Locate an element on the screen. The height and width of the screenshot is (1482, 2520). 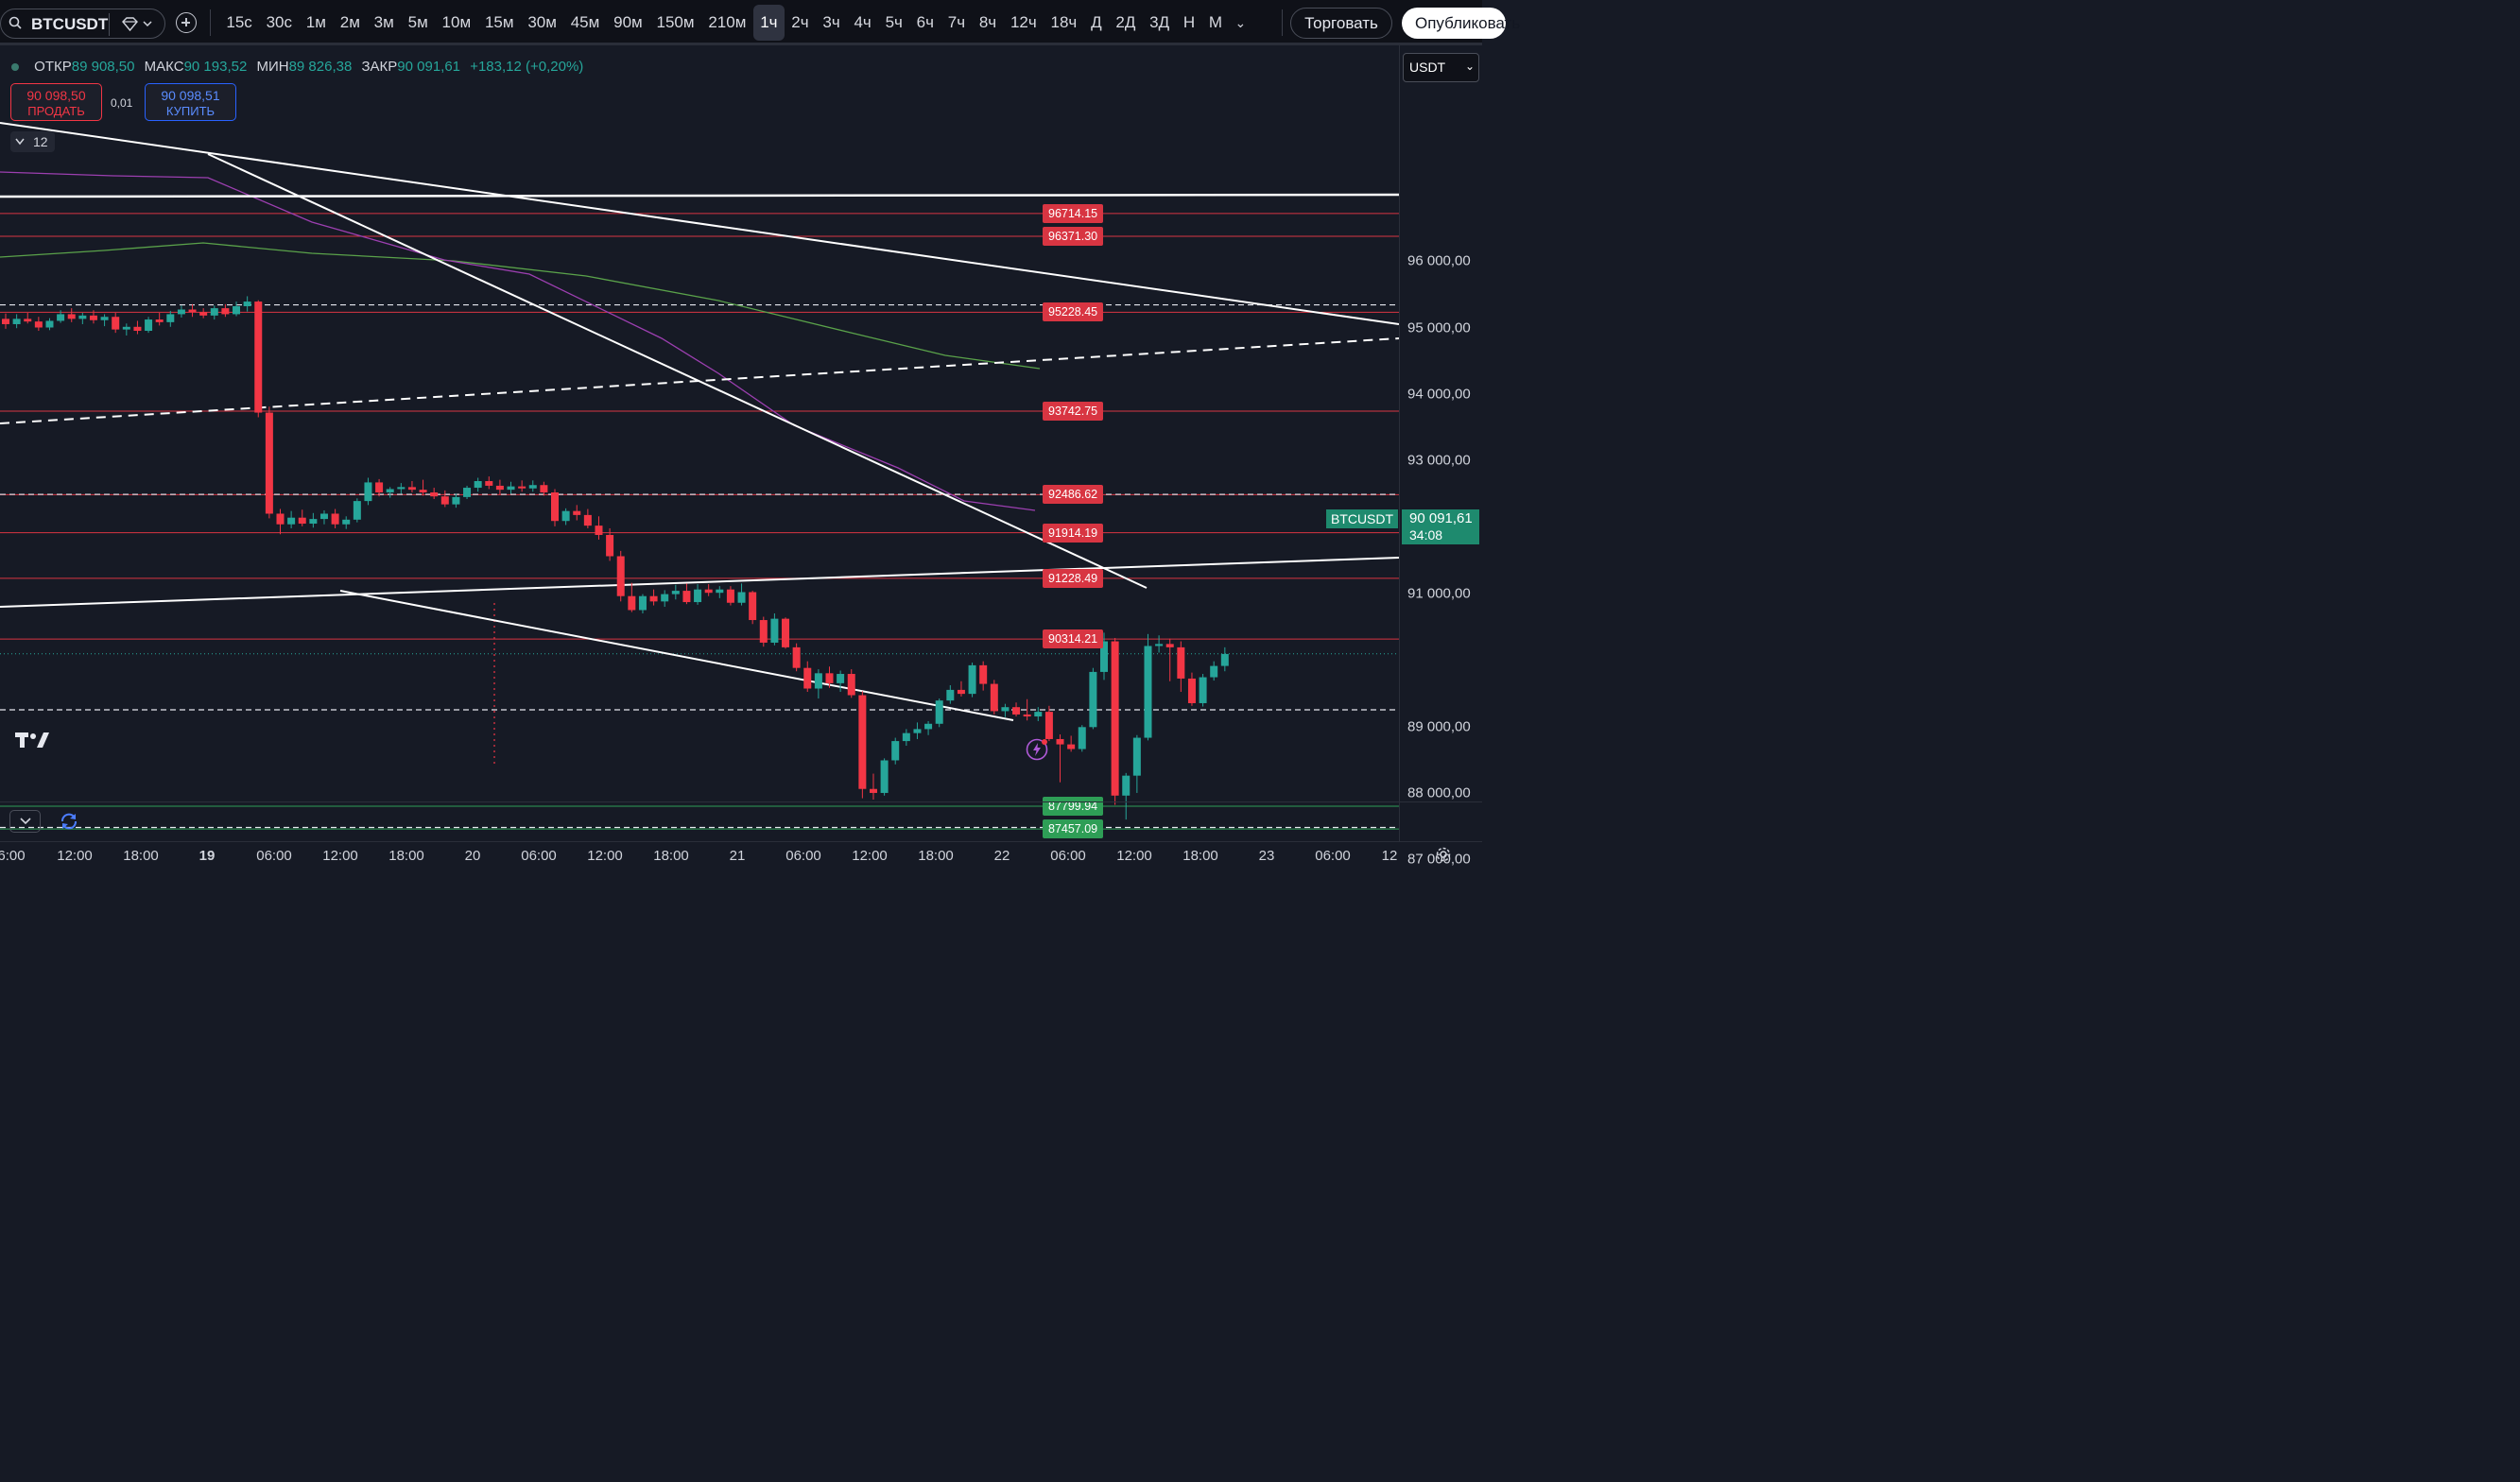
interval-7: 15м is located at coordinates (499, 22).